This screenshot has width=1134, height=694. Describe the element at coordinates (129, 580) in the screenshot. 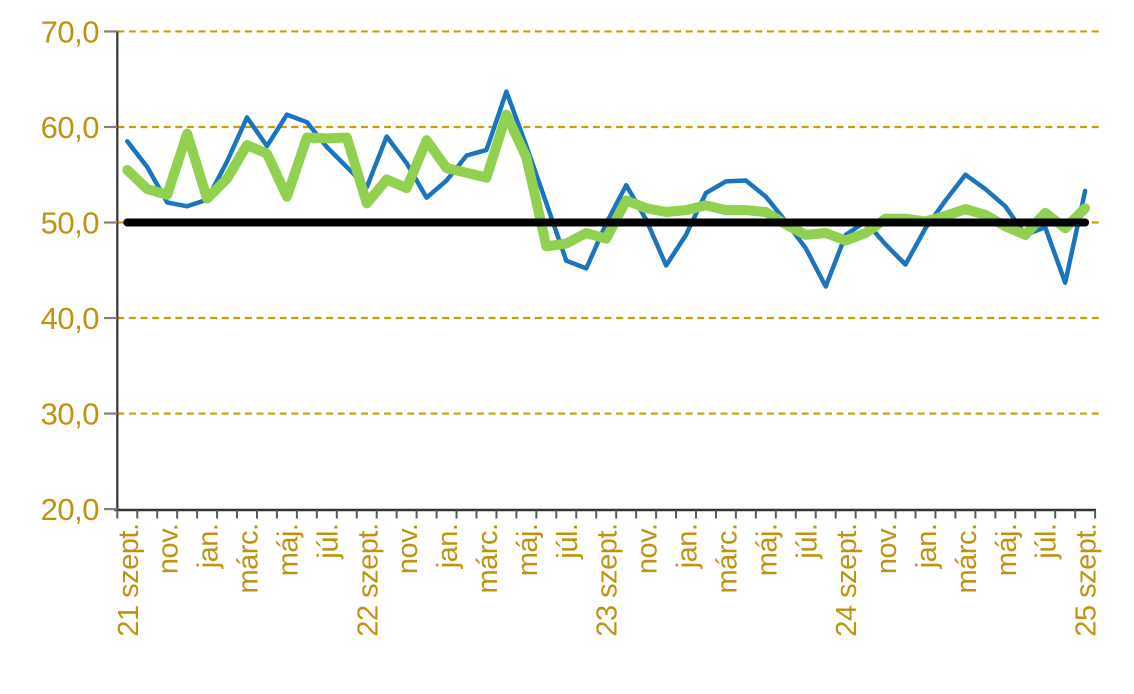

I see `x-axis-tick-label: 21 szept.` at that location.